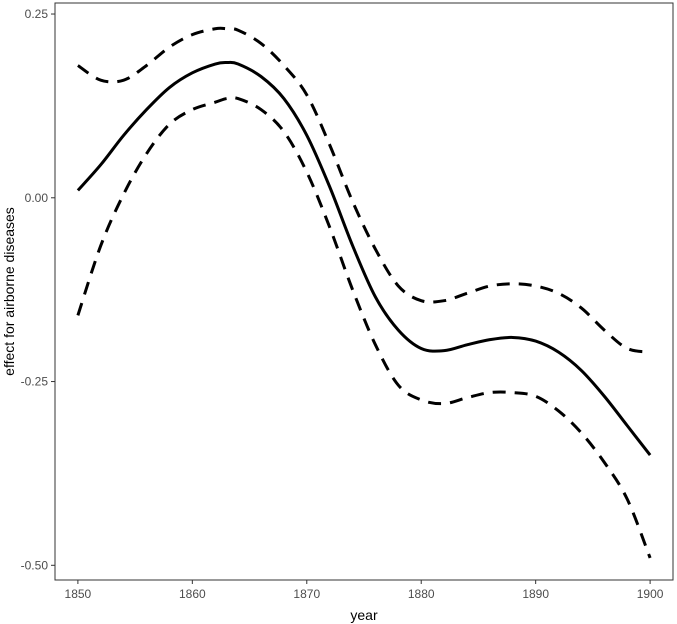  Describe the element at coordinates (364, 590) in the screenshot. I see `x-axis-ticks: 1850 1860 1870 1880 1890 1900` at that location.